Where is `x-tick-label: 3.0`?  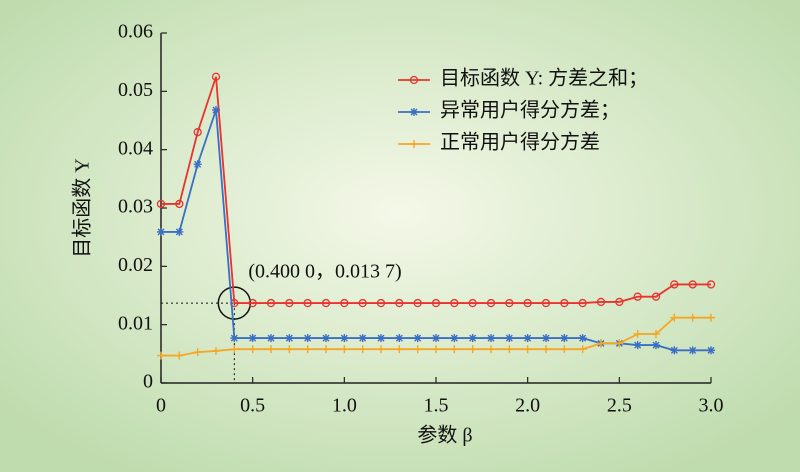 x-tick-label: 3.0 is located at coordinates (711, 406).